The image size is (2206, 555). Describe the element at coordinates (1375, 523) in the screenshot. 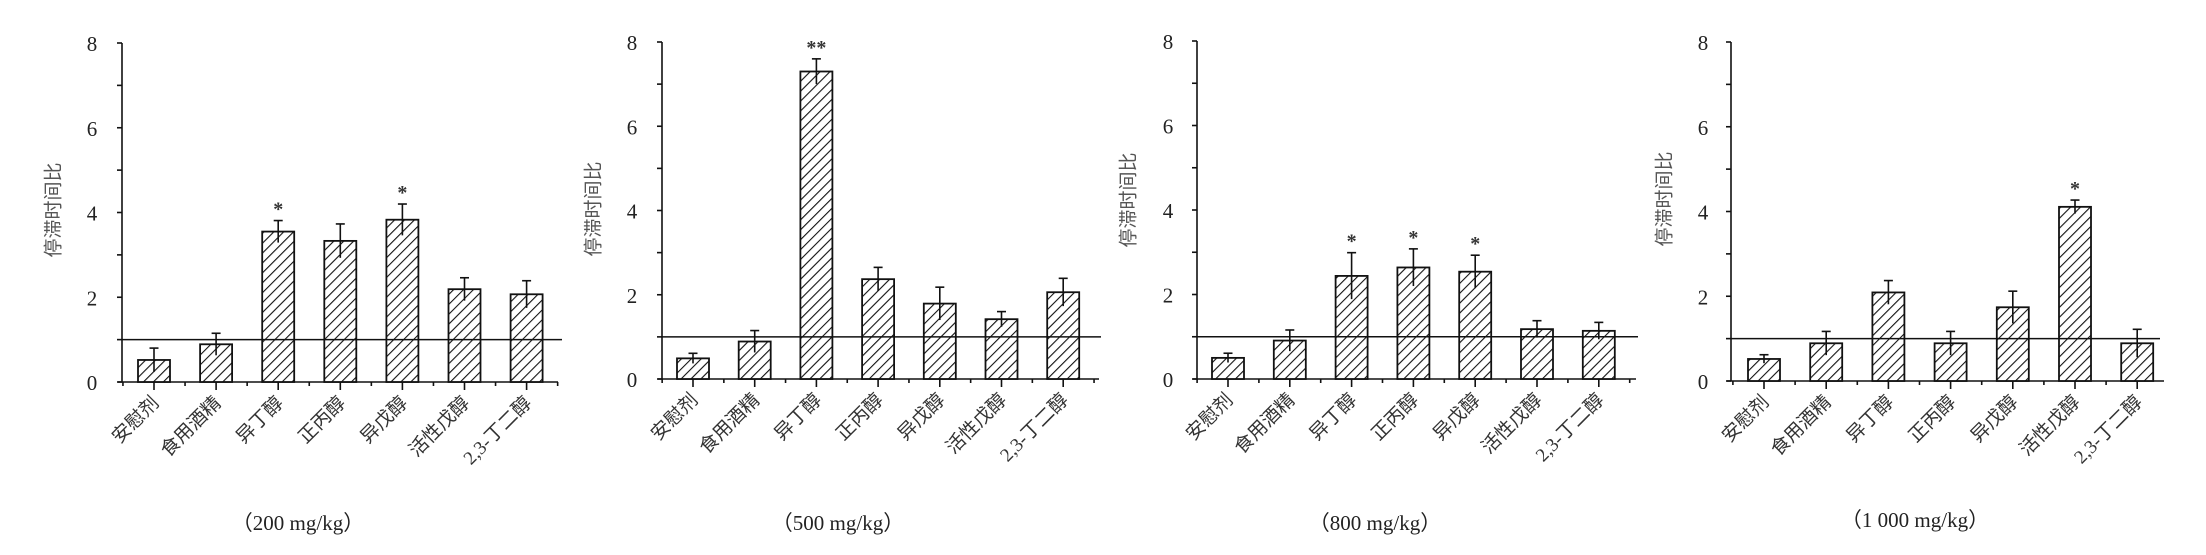

I see `dose-caption: （800 mg/kg）` at that location.